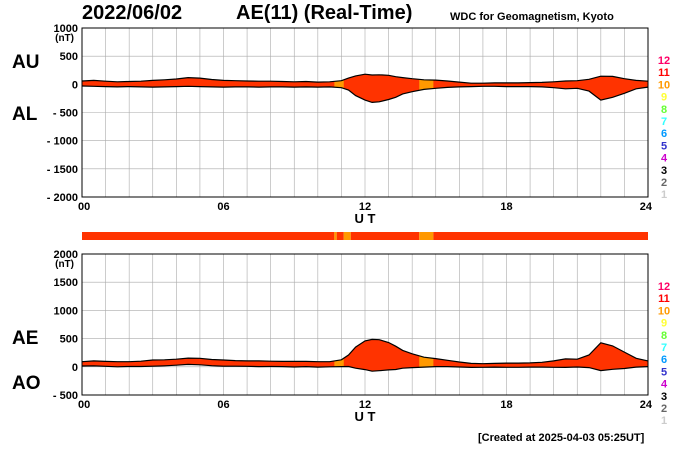  What do you see at coordinates (26, 383) in the screenshot?
I see `ao-label: AO` at bounding box center [26, 383].